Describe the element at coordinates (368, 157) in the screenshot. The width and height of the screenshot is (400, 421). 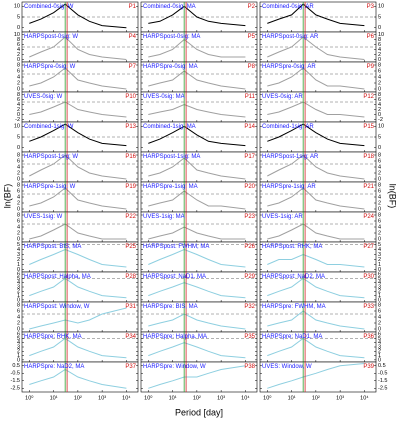
I see `panel-tag: P18` at that location.